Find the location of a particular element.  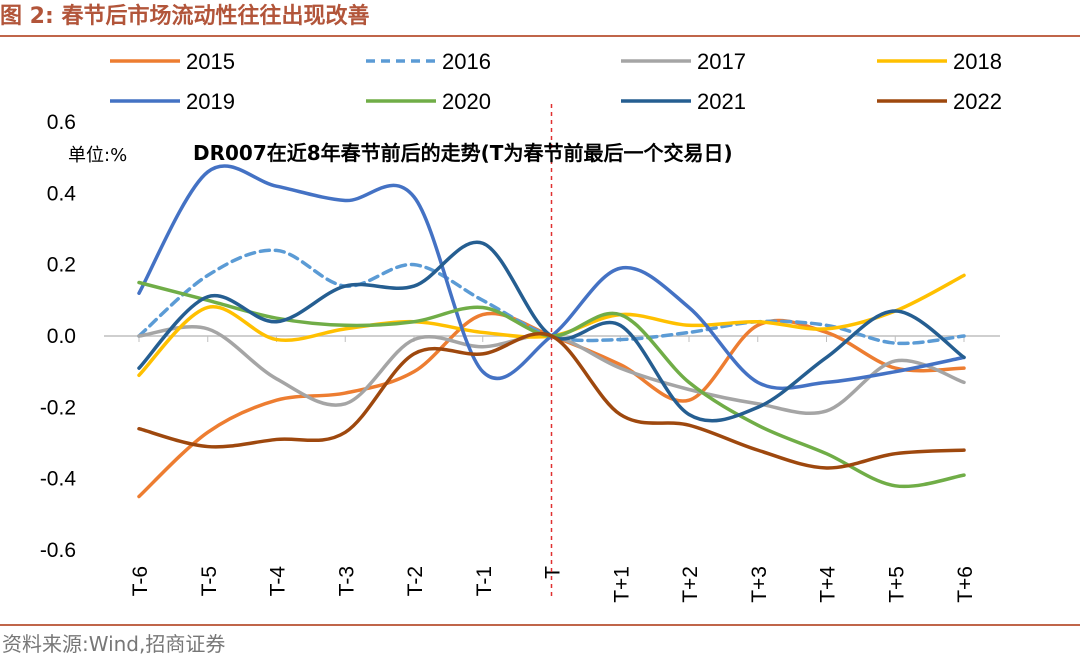

figure-label: 图 2: is located at coordinates (27, 16).